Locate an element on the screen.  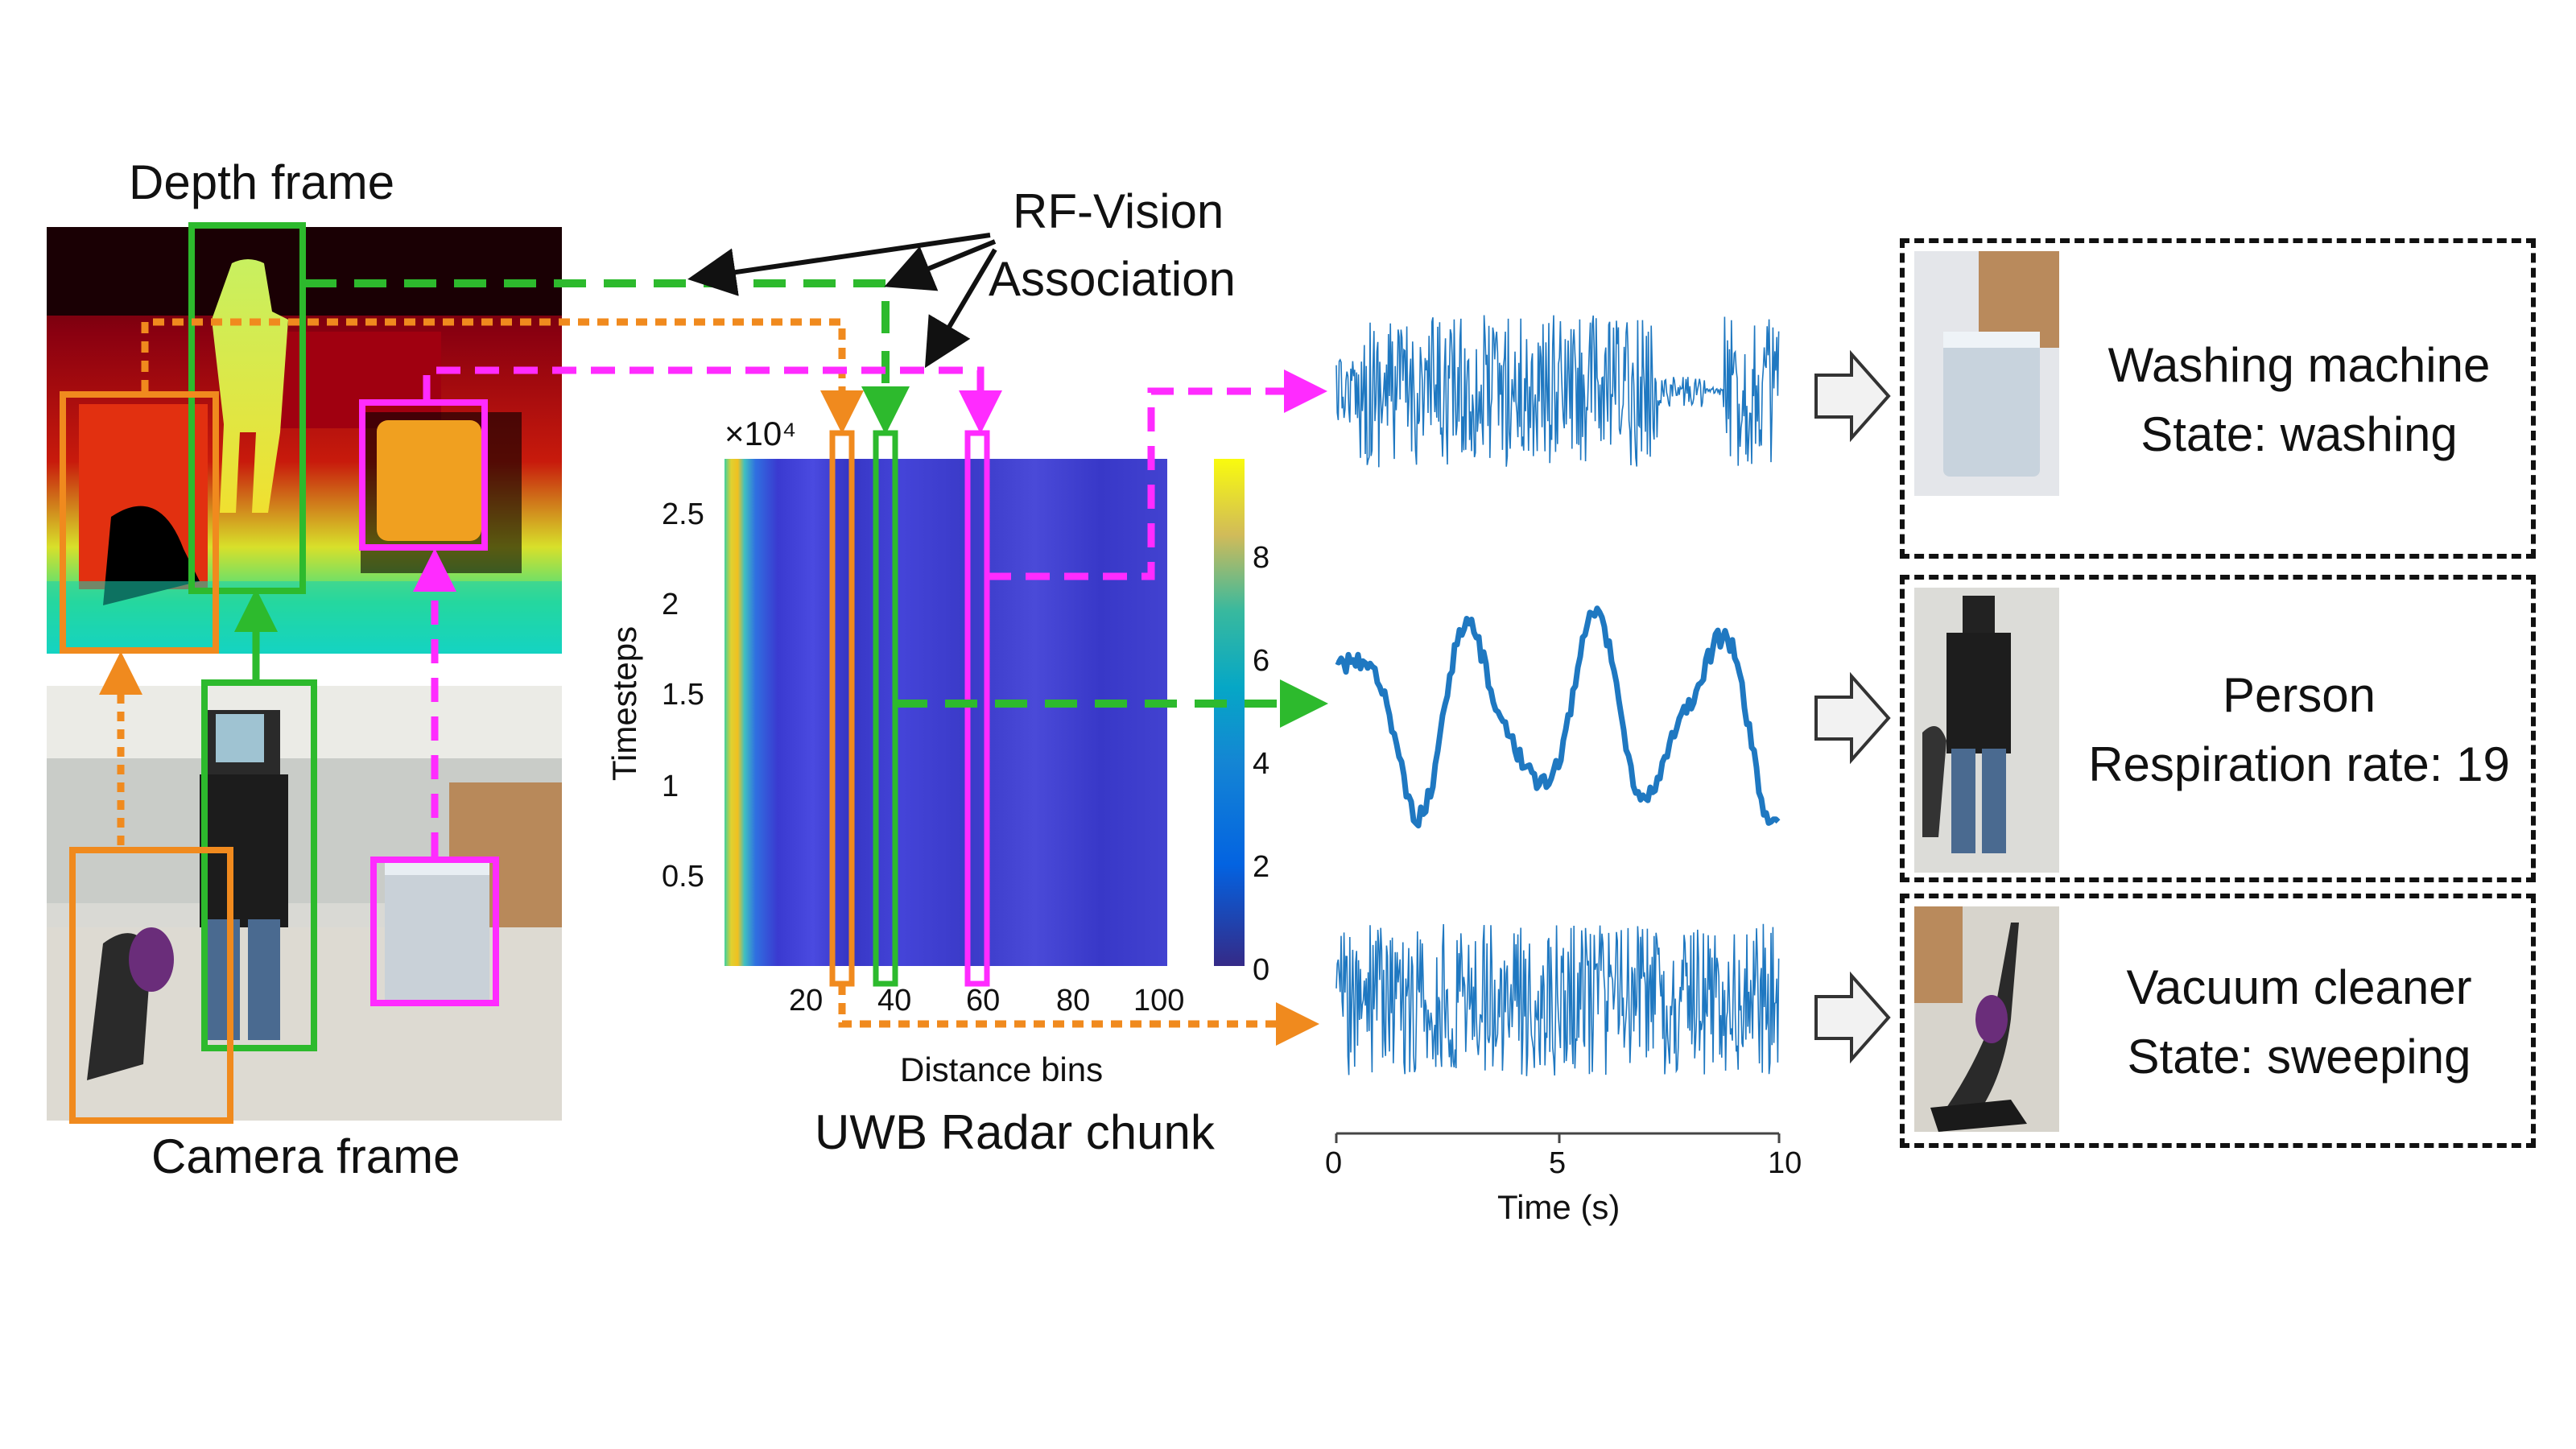
rf-vision-label-line1: RF-Vision is located at coordinates (1118, 211).